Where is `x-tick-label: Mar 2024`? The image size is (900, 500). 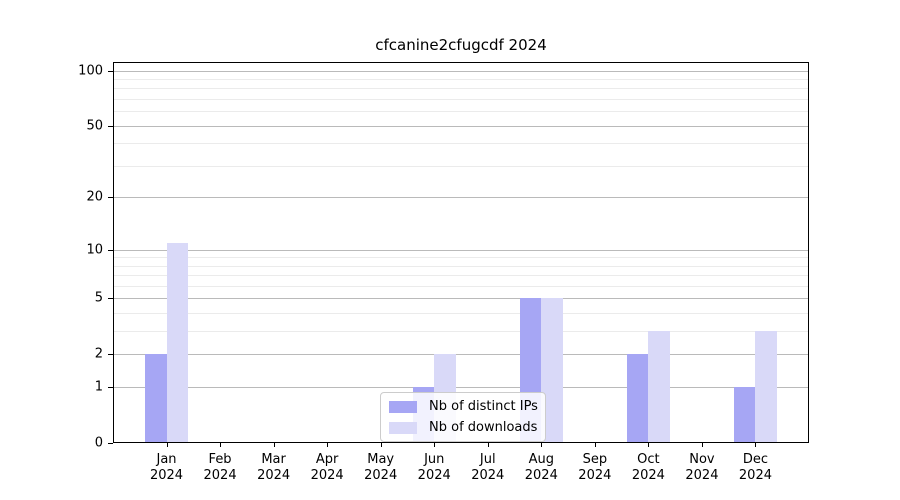 x-tick-label: Mar 2024 is located at coordinates (274, 468).